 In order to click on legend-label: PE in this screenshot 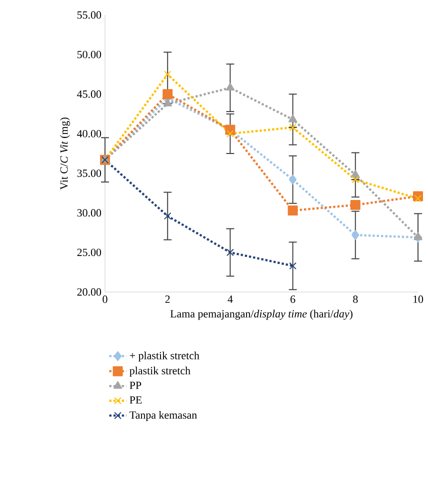, I will do `click(136, 400)`.